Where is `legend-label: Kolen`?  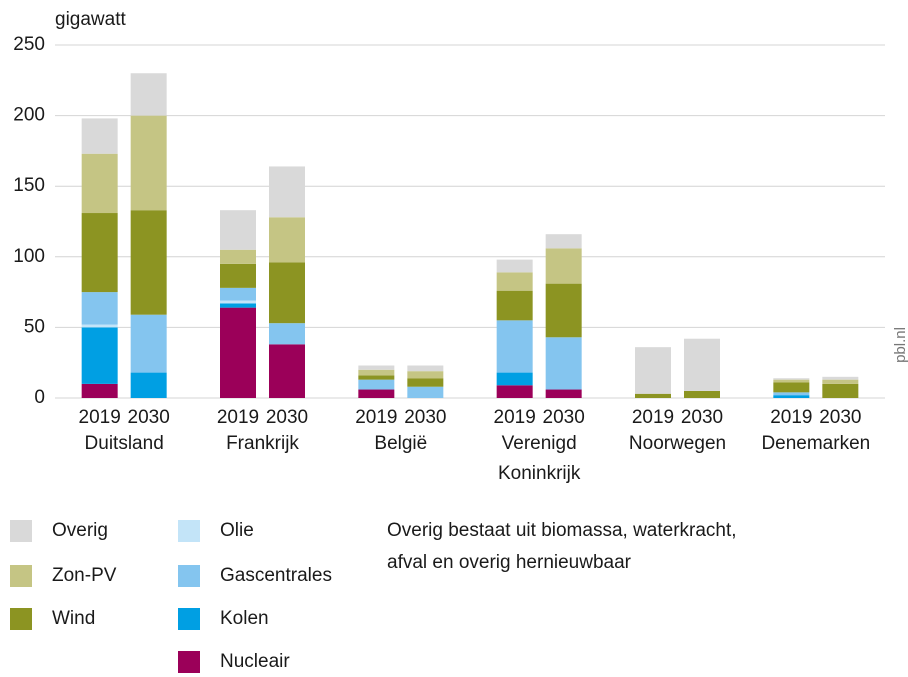
legend-label: Kolen is located at coordinates (244, 618).